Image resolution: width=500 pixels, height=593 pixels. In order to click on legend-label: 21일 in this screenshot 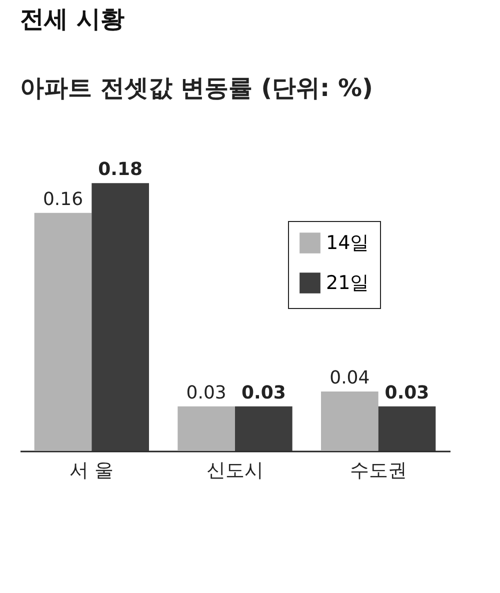, I will do `click(348, 283)`.